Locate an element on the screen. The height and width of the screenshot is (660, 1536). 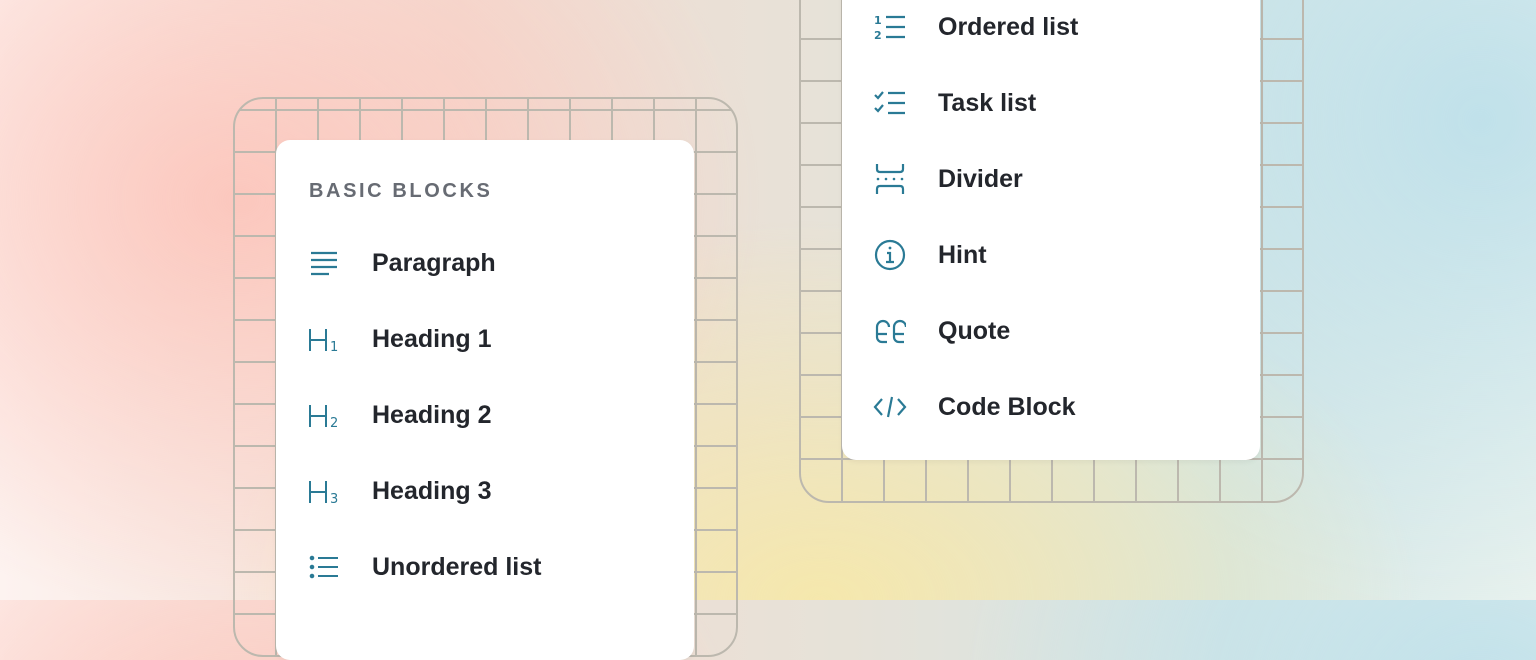
divider-icon is located at coordinates (890, 179).